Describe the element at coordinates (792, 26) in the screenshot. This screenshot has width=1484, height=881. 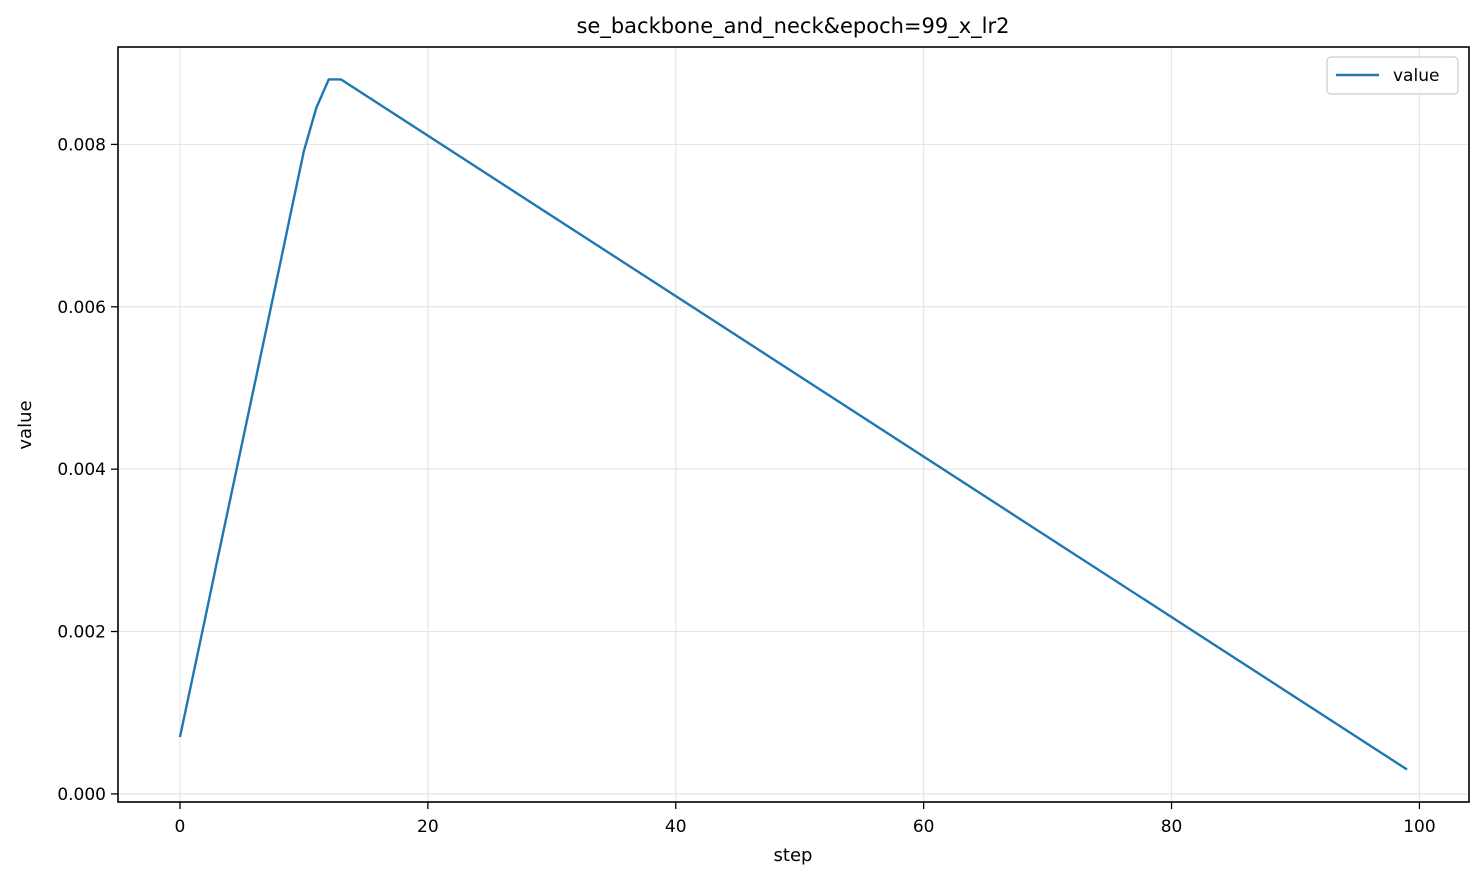
I see `chart-title: se_backbone_and_neck&epoch=99_x_lr2` at that location.